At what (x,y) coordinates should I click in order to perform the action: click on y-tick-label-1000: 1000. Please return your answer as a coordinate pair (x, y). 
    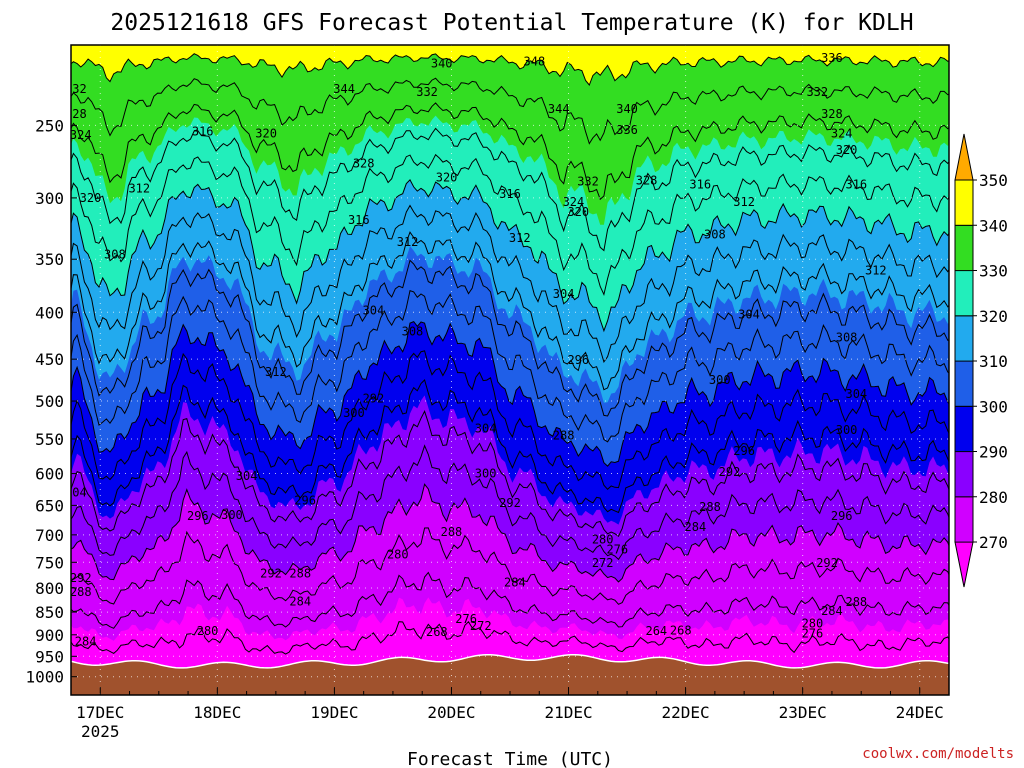
    Looking at the image, I should click on (44, 677).